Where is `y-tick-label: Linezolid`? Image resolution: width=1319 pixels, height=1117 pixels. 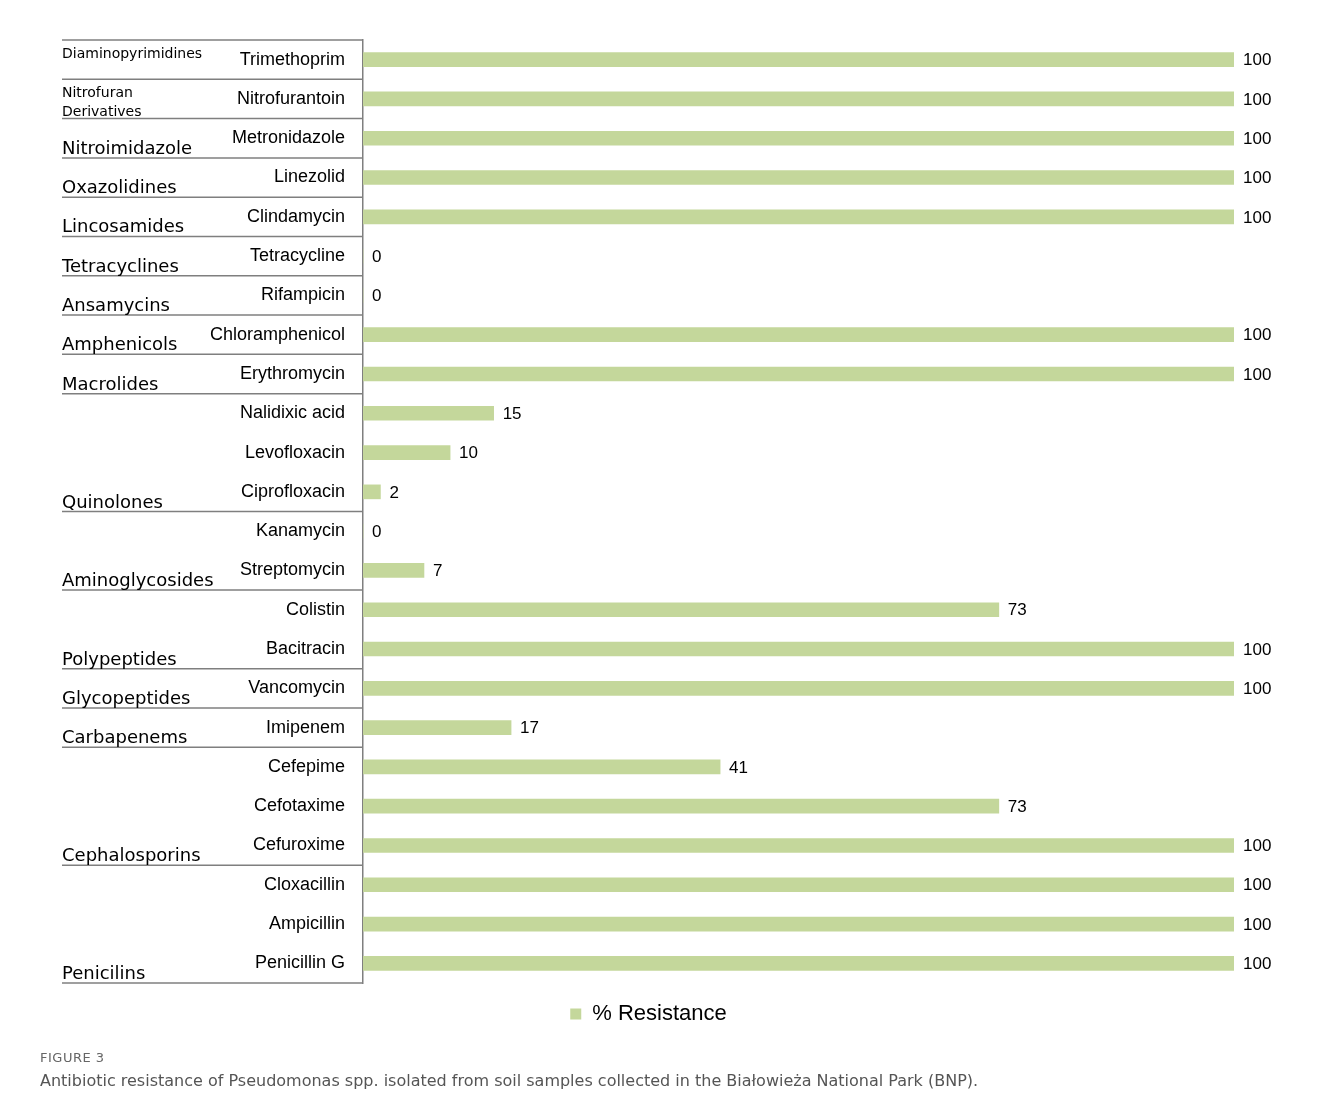
y-tick-label: Linezolid is located at coordinates (309, 176).